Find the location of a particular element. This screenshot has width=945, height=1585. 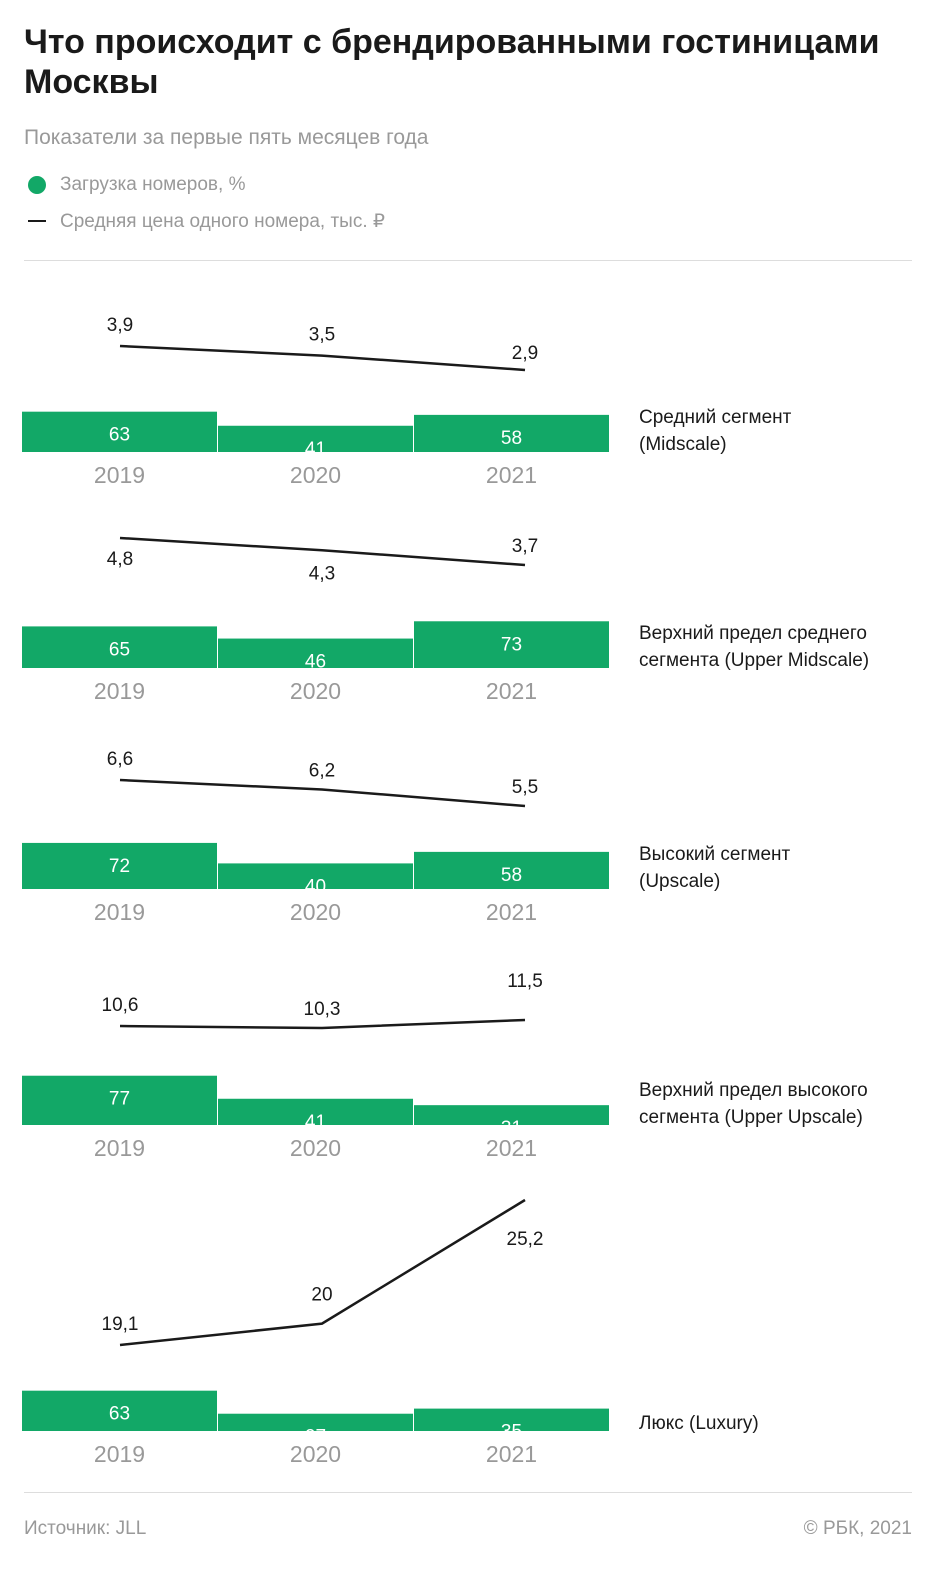

segment-label-line: Средний сегмент is located at coordinates (715, 417).